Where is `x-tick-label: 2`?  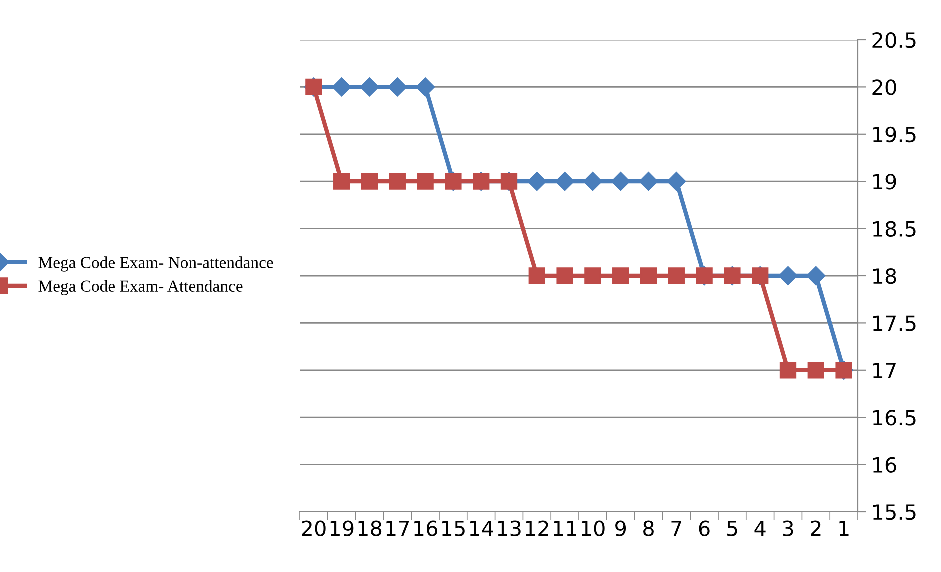
x-tick-label: 2 is located at coordinates (816, 528).